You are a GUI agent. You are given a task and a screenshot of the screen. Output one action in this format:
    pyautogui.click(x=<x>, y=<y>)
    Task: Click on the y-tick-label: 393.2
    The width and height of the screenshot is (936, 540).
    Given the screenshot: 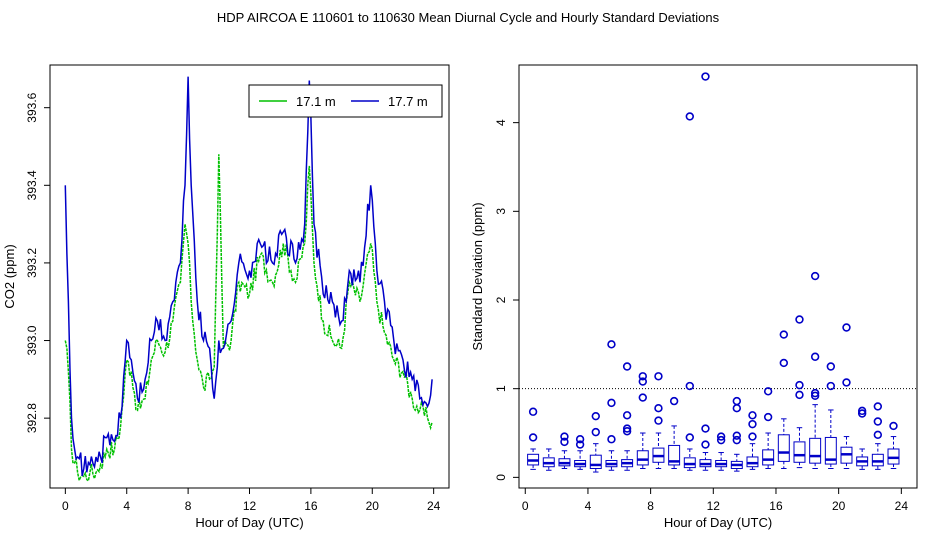 What is the action you would take?
    pyautogui.click(x=32, y=263)
    